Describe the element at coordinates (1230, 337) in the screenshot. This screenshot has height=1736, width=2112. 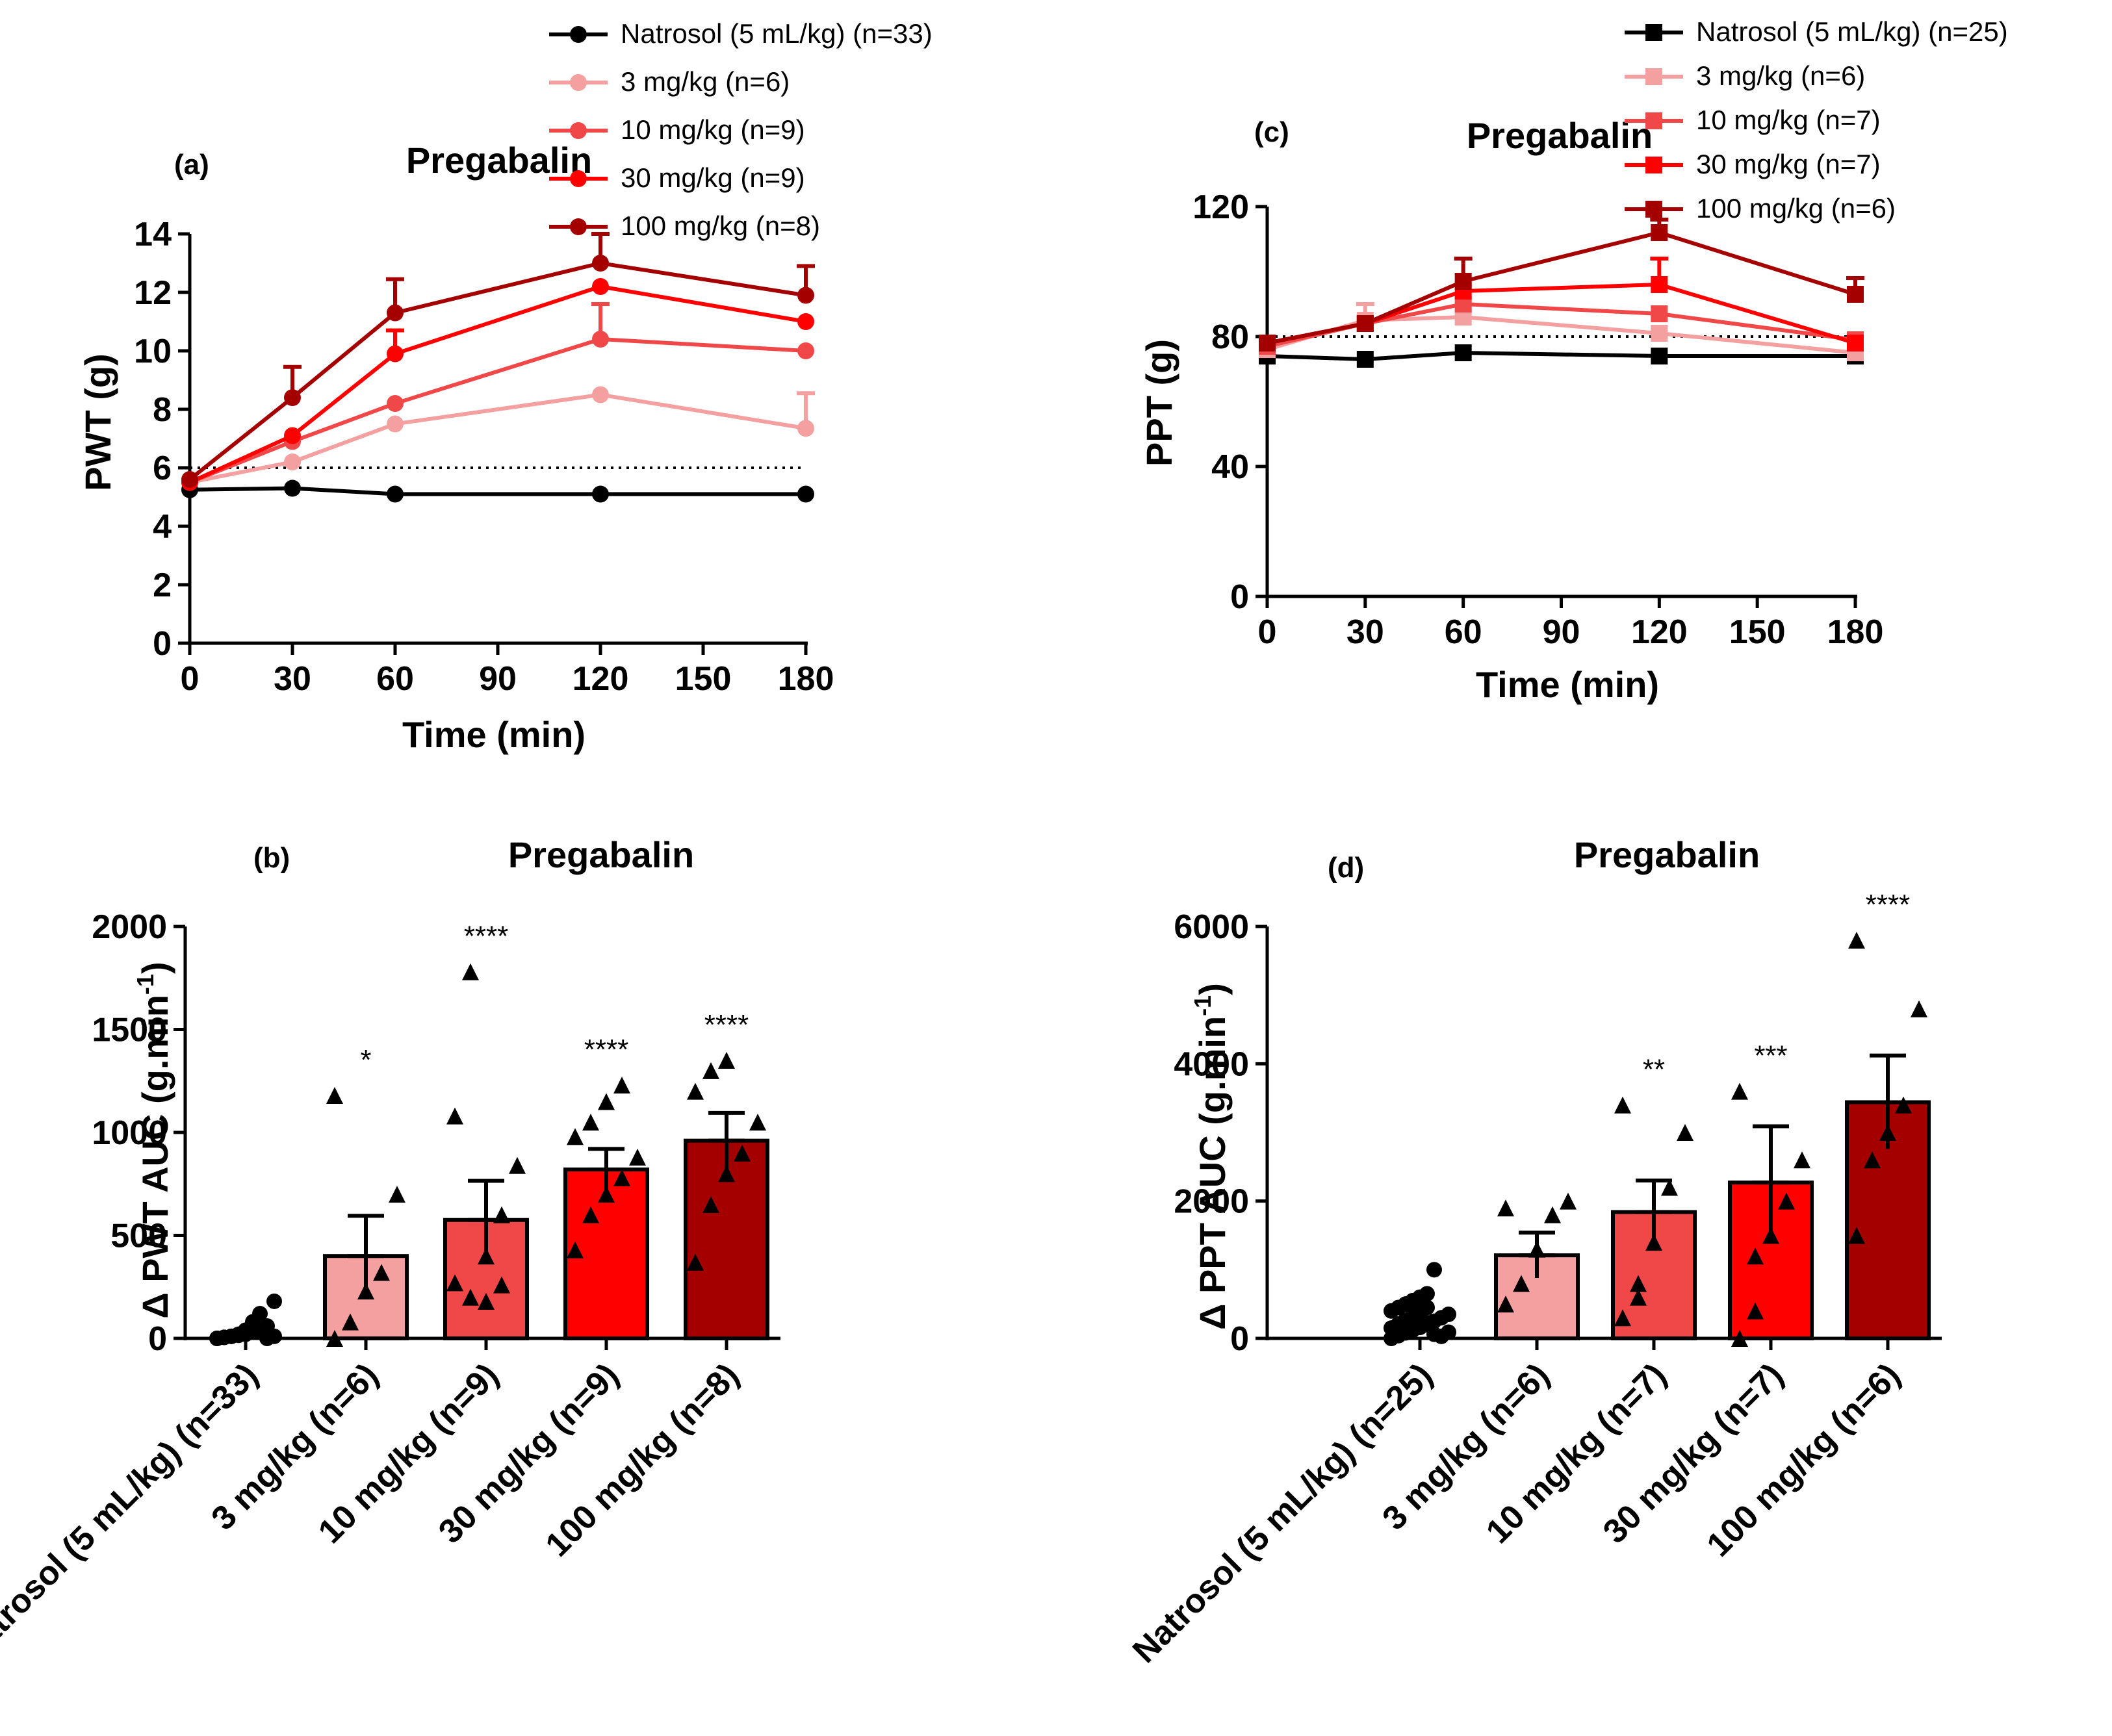
I see `y-tick-label: 80` at that location.